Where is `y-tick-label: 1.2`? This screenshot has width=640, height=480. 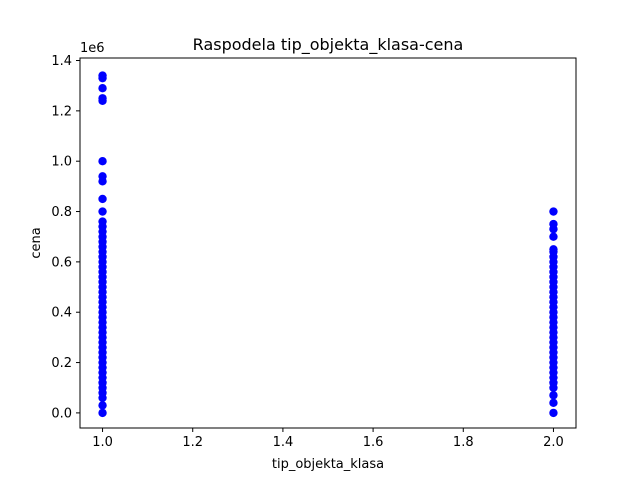 y-tick-label: 1.2 is located at coordinates (61, 111).